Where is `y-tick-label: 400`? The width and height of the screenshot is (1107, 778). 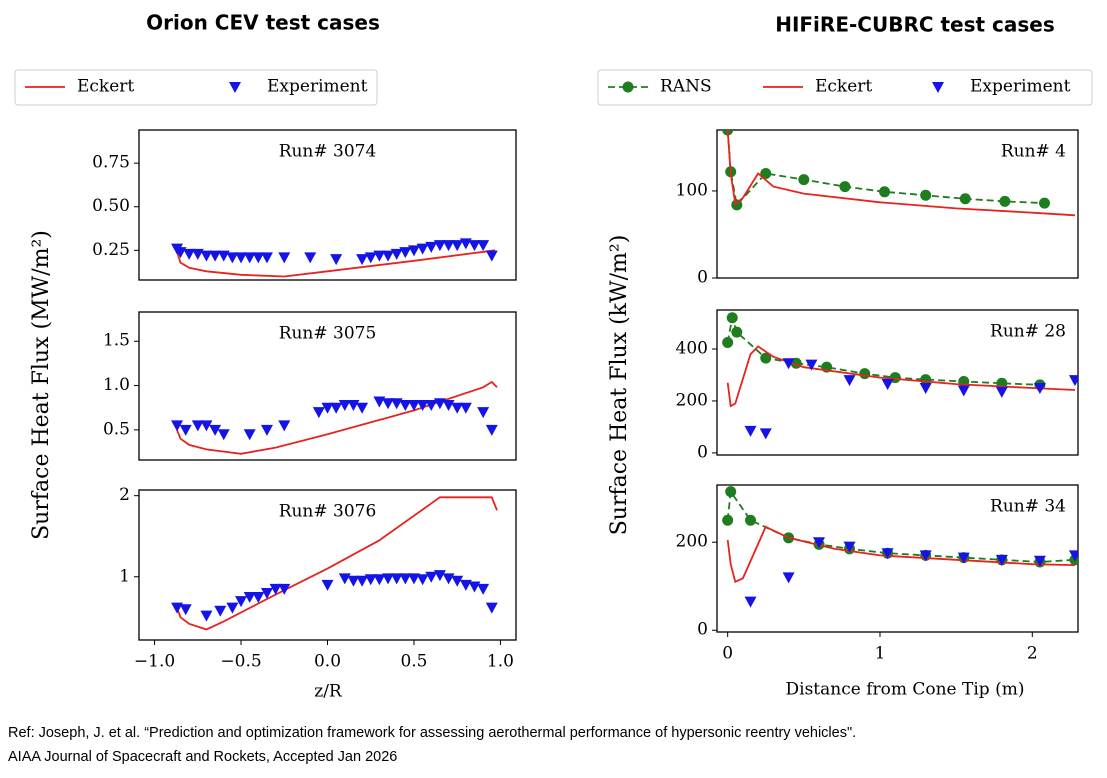
y-tick-label: 400 is located at coordinates (692, 348).